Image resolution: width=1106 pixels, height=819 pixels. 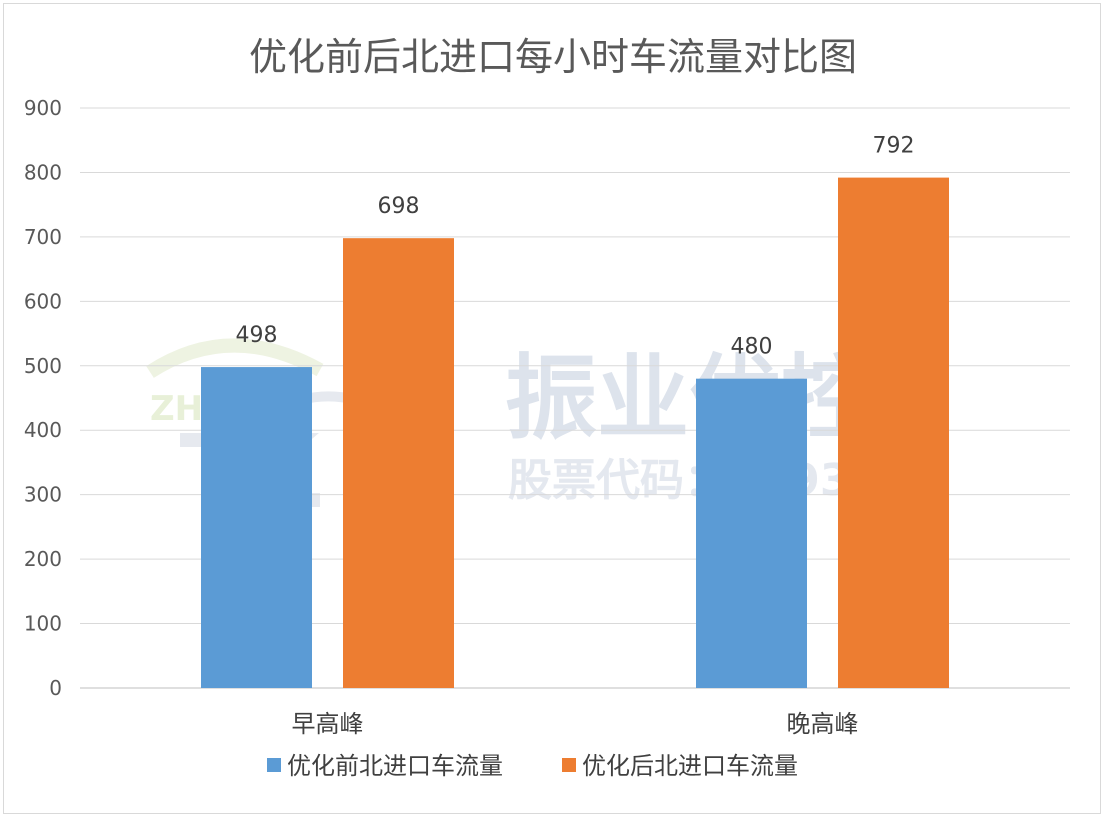 I want to click on bar-after-evening, so click(x=893, y=432).